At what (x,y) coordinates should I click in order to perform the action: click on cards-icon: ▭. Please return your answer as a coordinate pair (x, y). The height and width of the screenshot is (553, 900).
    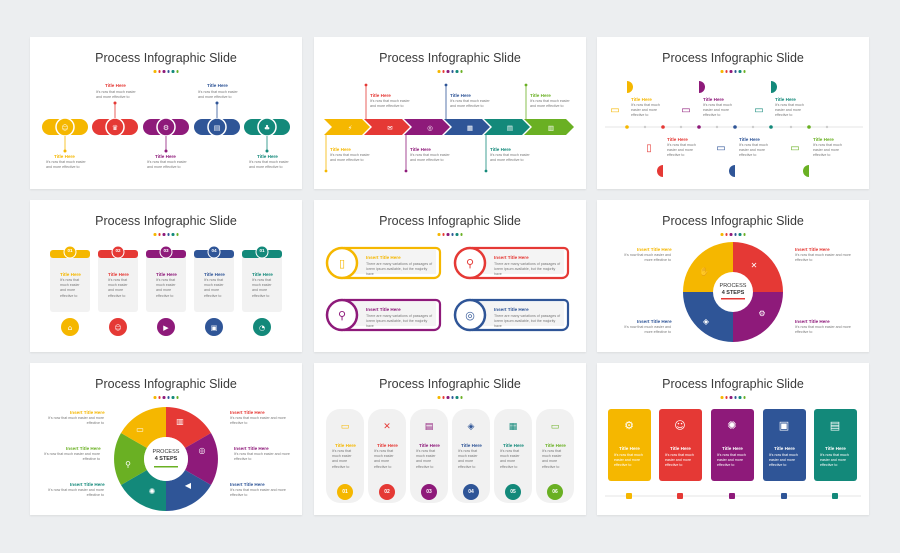
    Looking at the image, I should click on (720, 148).